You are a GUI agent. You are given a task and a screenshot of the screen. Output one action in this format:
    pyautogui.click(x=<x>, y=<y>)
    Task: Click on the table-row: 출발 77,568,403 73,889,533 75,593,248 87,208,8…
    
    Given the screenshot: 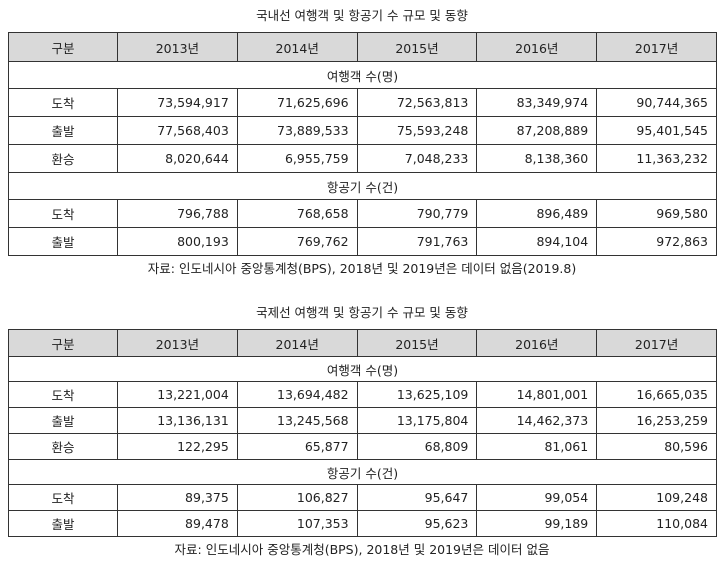 What is the action you would take?
    pyautogui.click(x=362, y=130)
    